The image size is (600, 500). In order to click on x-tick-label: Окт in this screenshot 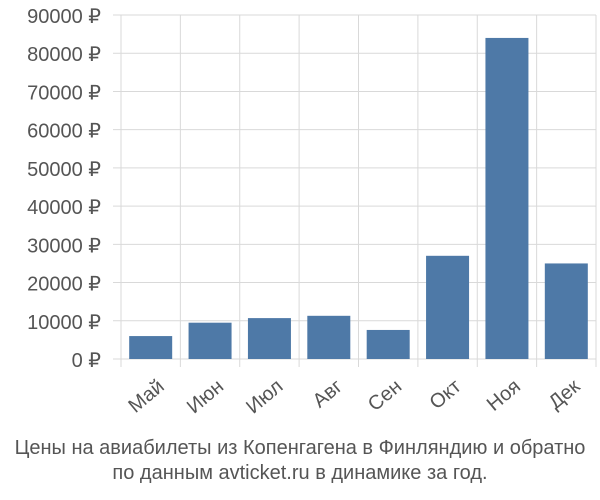, I will do `click(446, 394)`.